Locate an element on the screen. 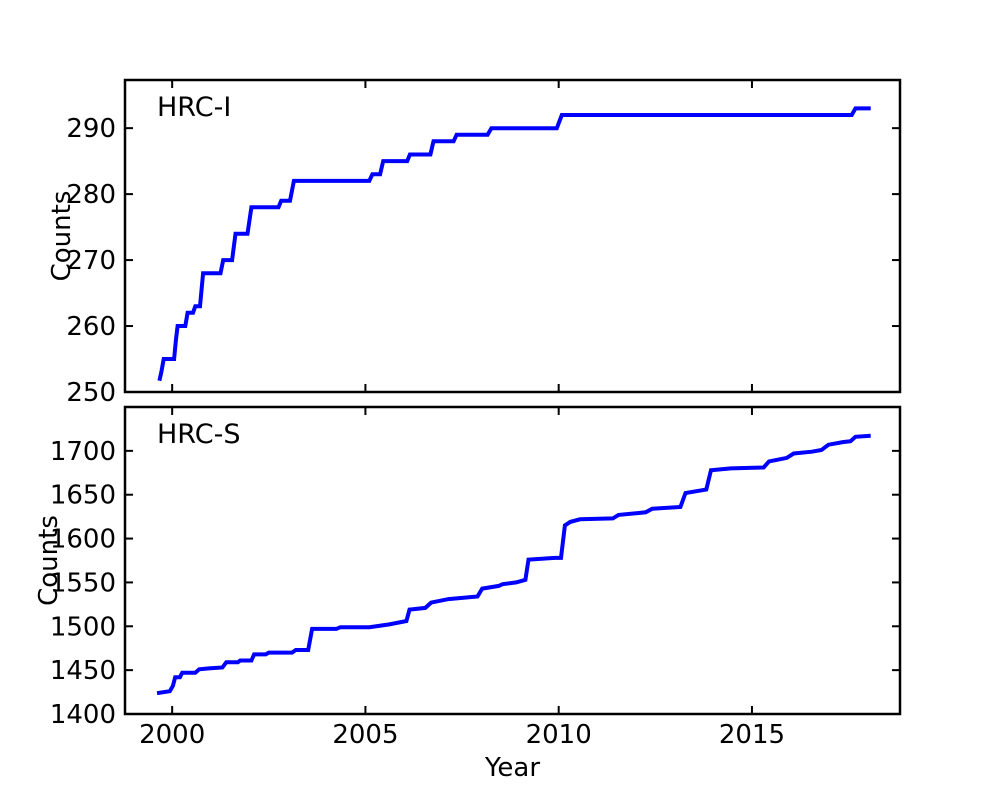 The image size is (1000, 800). y-tick-label: 1550 is located at coordinates (83, 583).